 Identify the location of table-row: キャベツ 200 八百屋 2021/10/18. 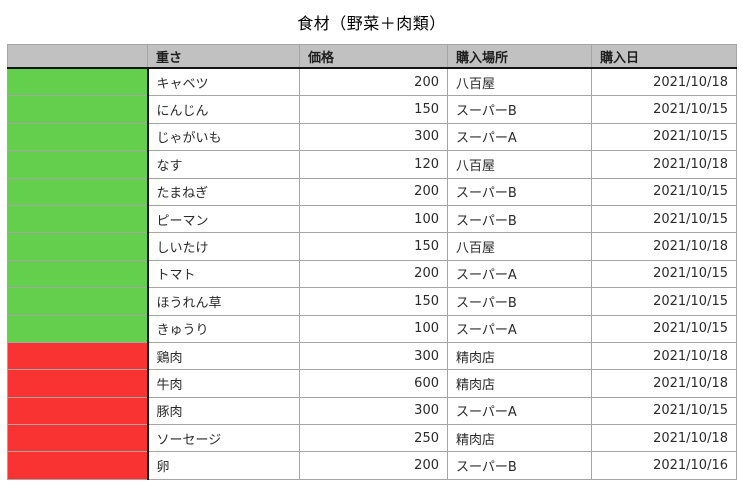
(372, 82).